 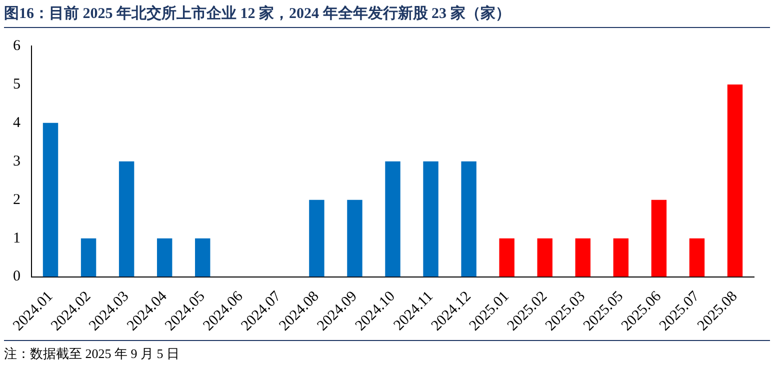 What do you see at coordinates (387, 351) in the screenshot?
I see `text: 注：数据截至 2025 年 9 月 5 日` at bounding box center [387, 351].